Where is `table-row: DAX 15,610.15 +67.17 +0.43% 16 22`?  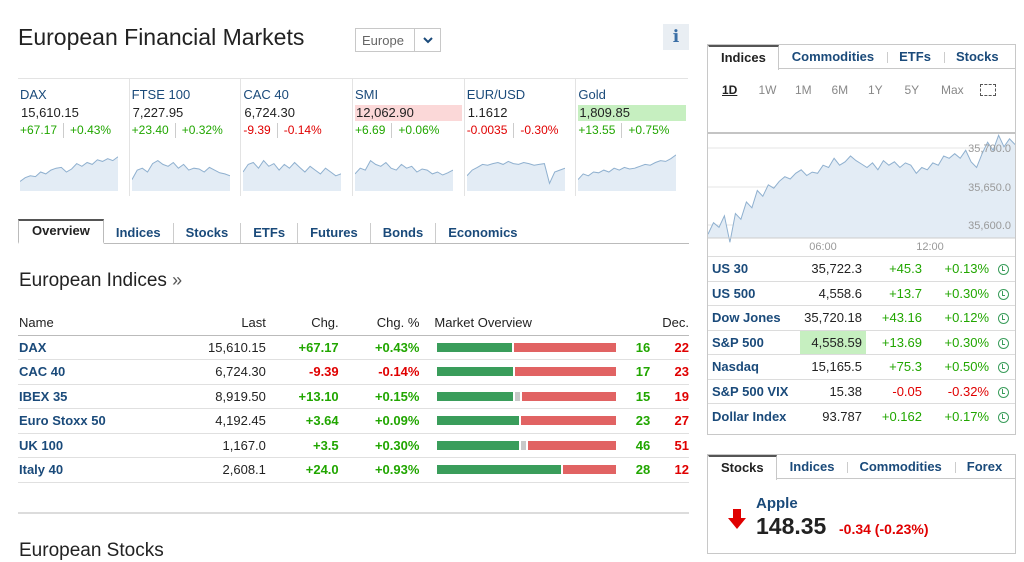
table-row: DAX 15,610.15 +67.17 +0.43% 16 22 is located at coordinates (353, 347).